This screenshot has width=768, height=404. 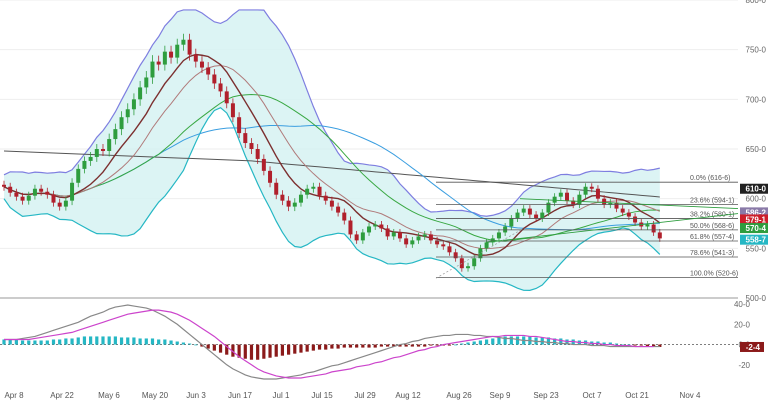 I want to click on x-axis-tick-label: Sep 23, so click(x=546, y=395).